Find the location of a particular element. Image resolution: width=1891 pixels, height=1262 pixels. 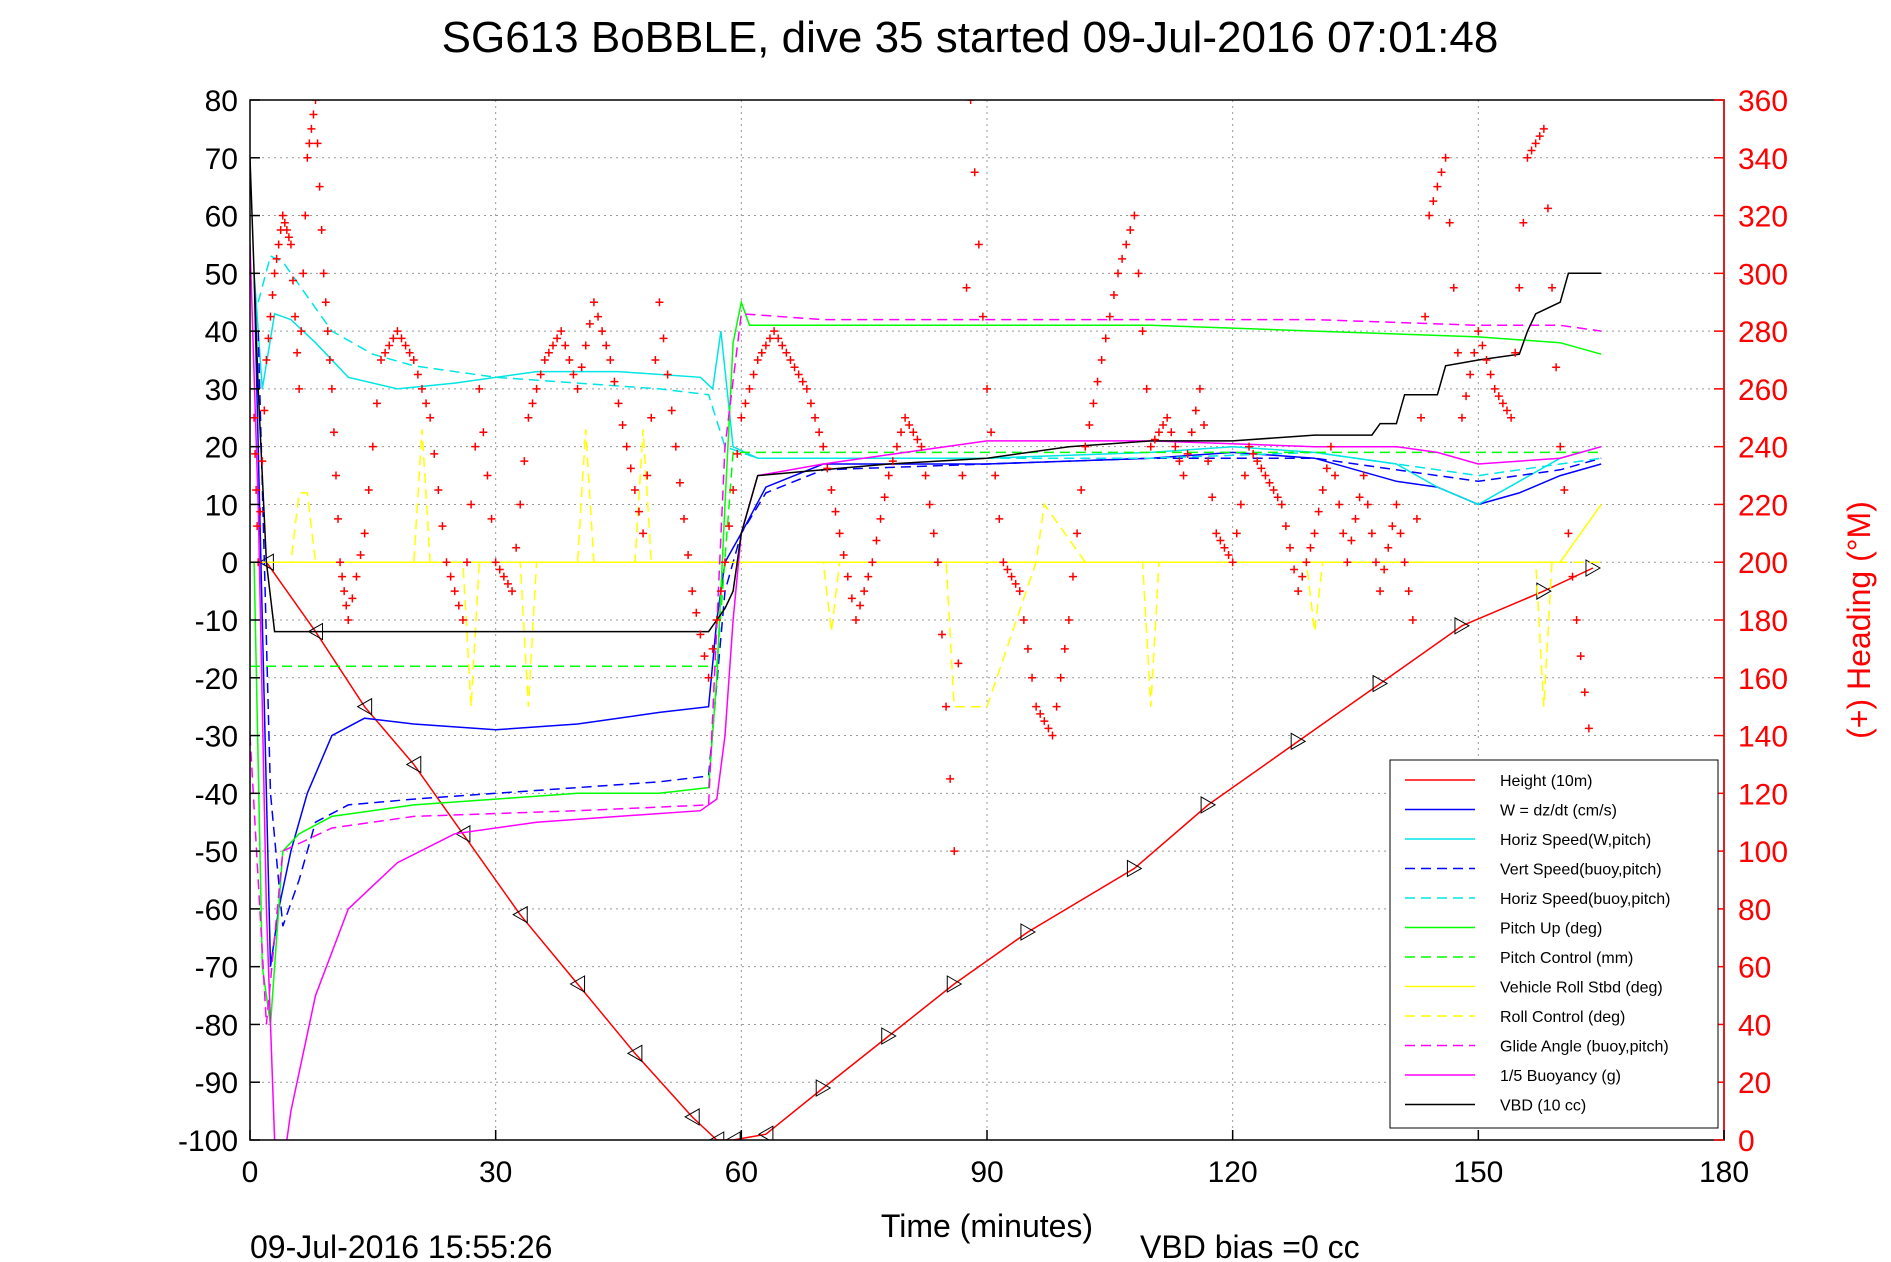

right-tick-label: 140 is located at coordinates (1763, 737).